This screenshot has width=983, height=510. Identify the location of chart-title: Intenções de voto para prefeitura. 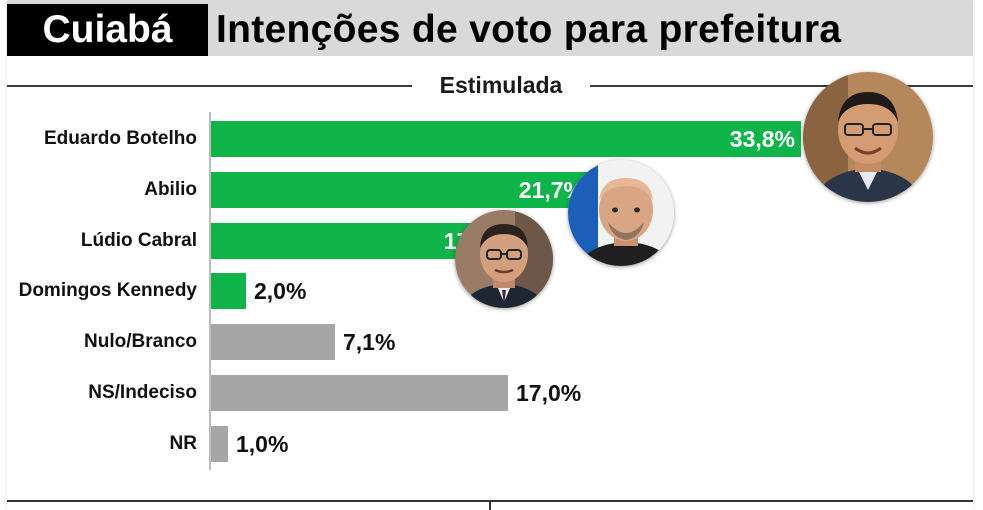
(529, 29).